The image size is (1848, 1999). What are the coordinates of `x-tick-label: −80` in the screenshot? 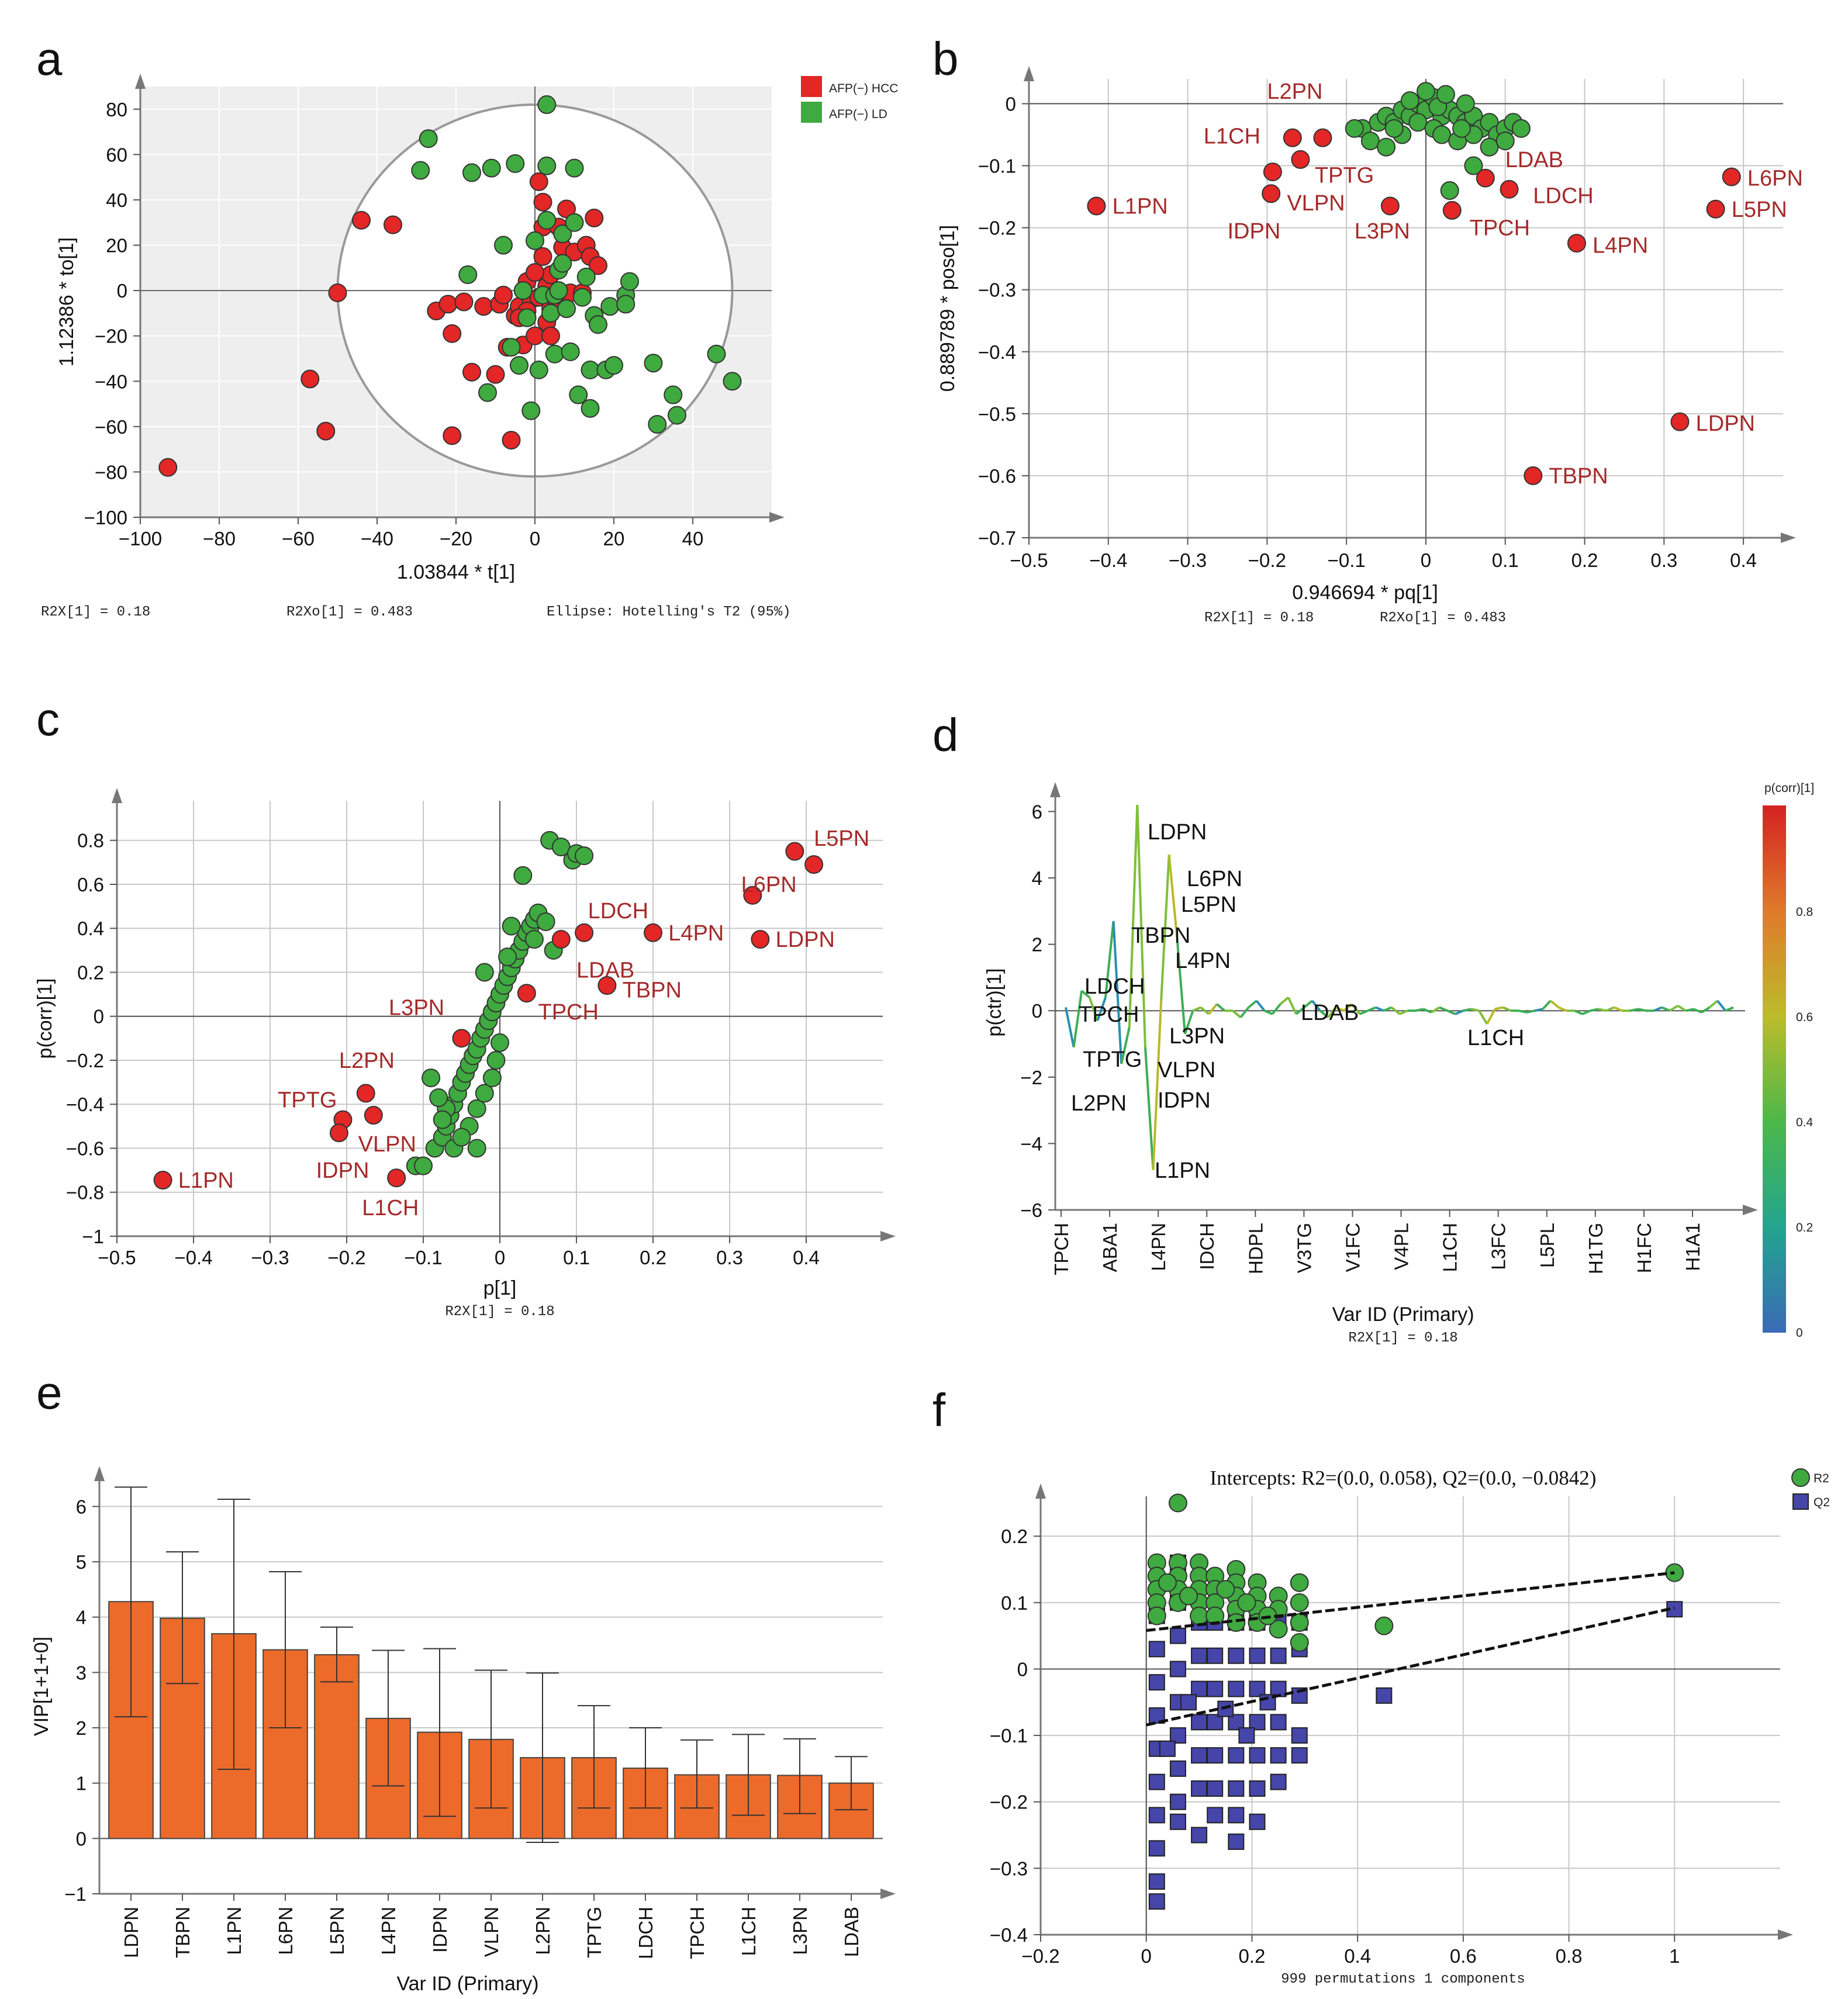 It's located at (219, 538).